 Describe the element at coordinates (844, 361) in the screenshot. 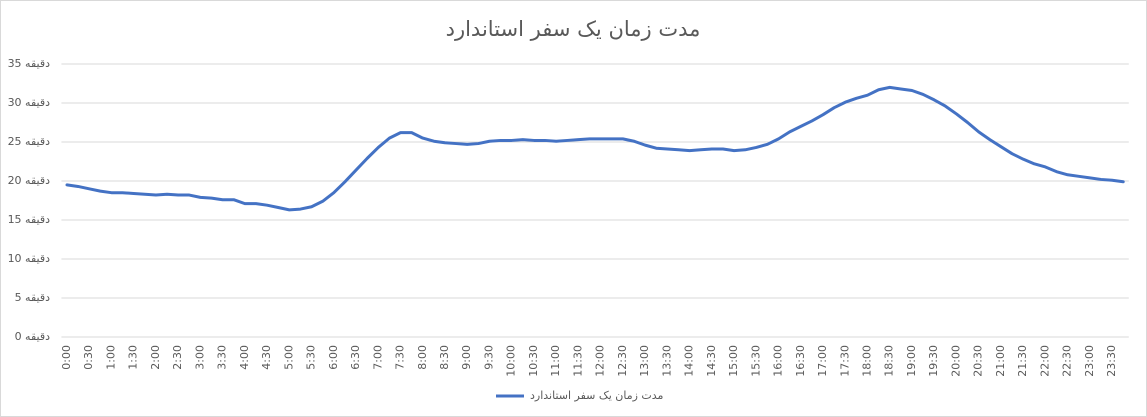

I see `x-tick-label: 17:30` at that location.